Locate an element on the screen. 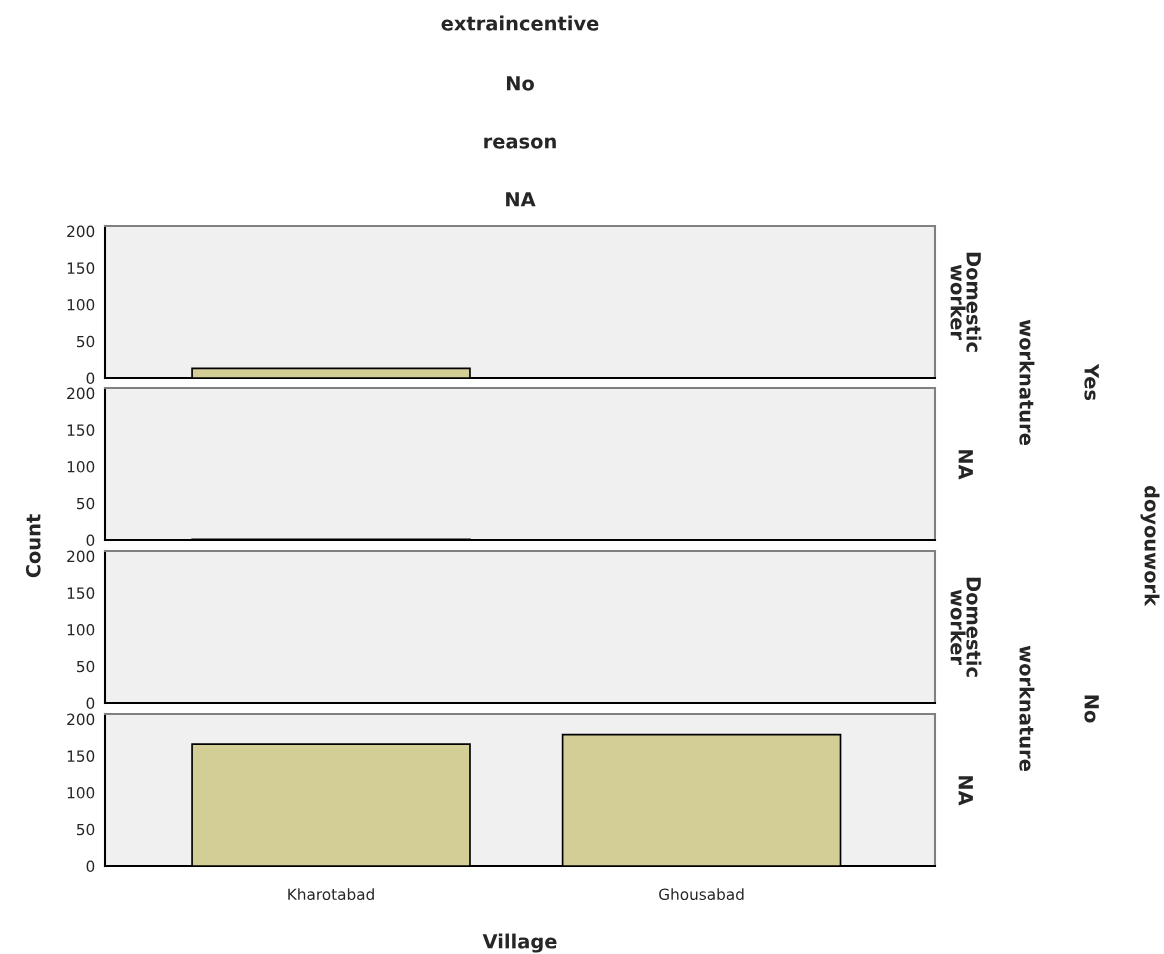 This screenshot has height=954, width=1164. text: Yes is located at coordinates (1091, 382).